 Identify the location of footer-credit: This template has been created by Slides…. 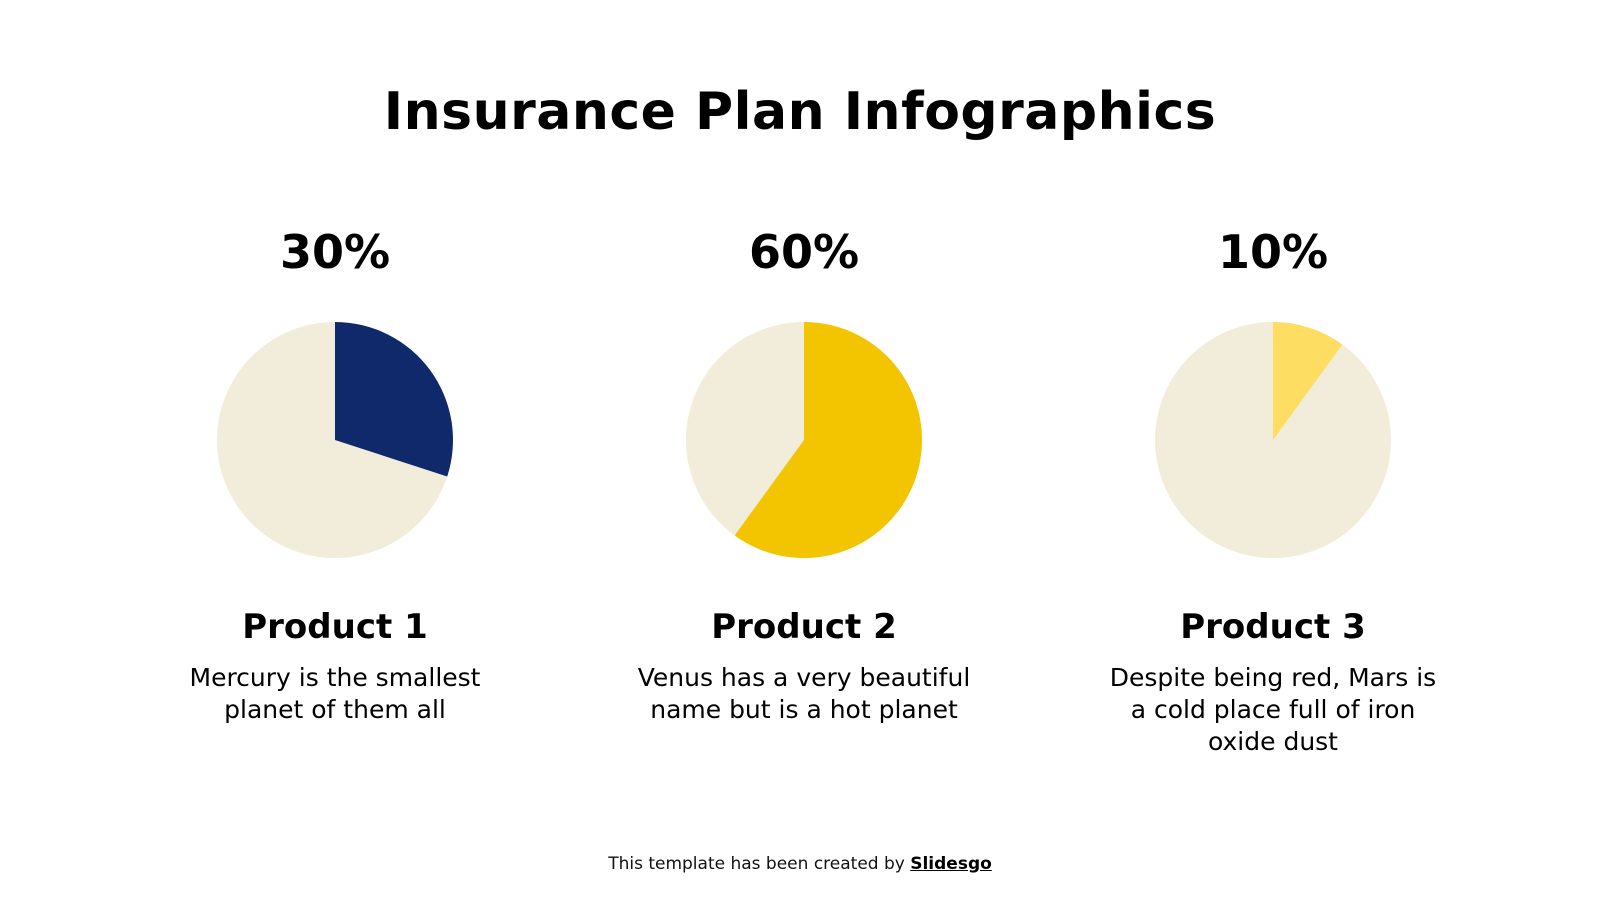
(800, 864).